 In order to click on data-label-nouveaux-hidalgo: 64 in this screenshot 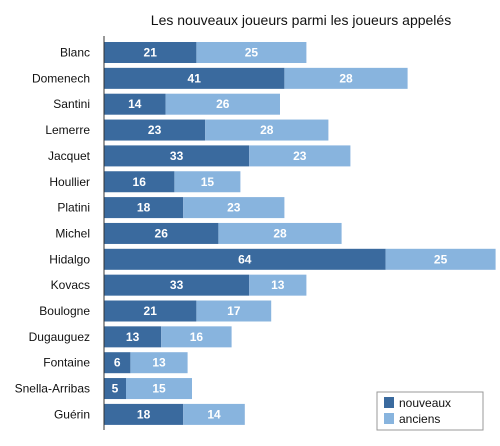, I will do `click(245, 259)`.